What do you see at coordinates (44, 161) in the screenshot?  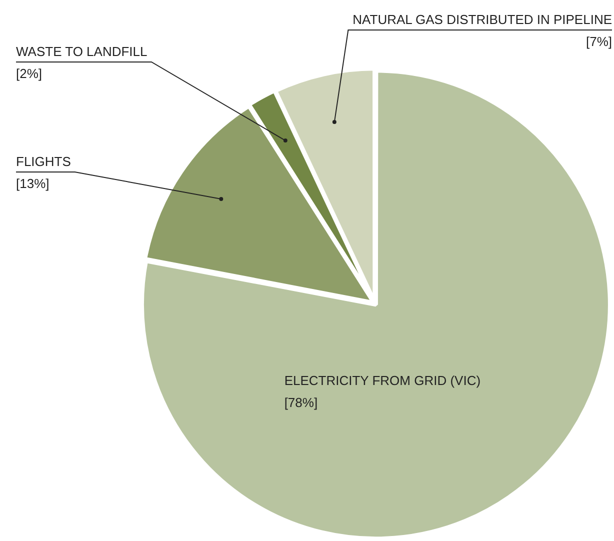 I see `slice-label: FLIGHTS` at bounding box center [44, 161].